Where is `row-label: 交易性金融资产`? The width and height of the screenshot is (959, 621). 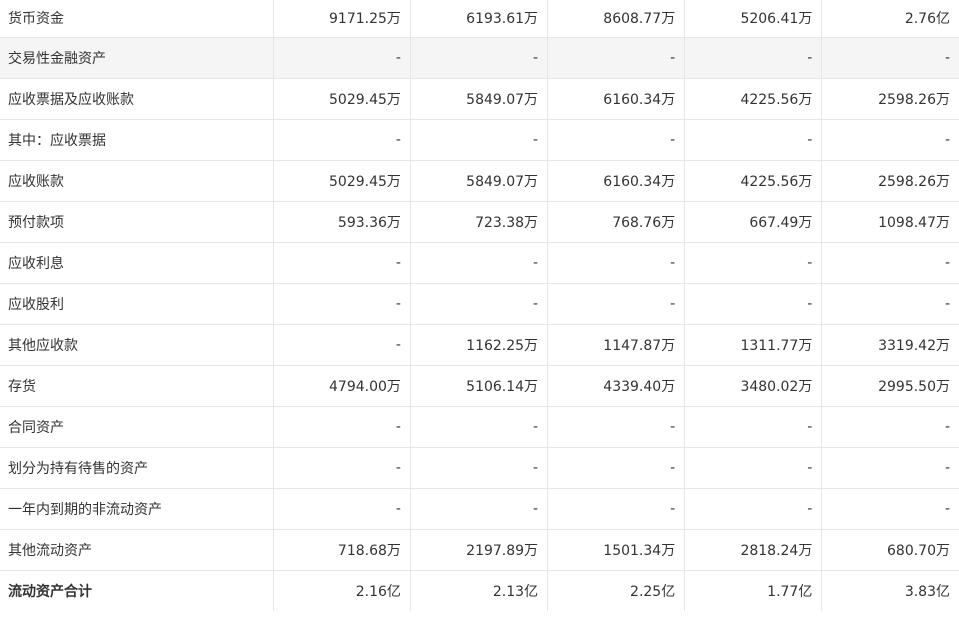
row-label: 交易性金融资产 is located at coordinates (137, 58).